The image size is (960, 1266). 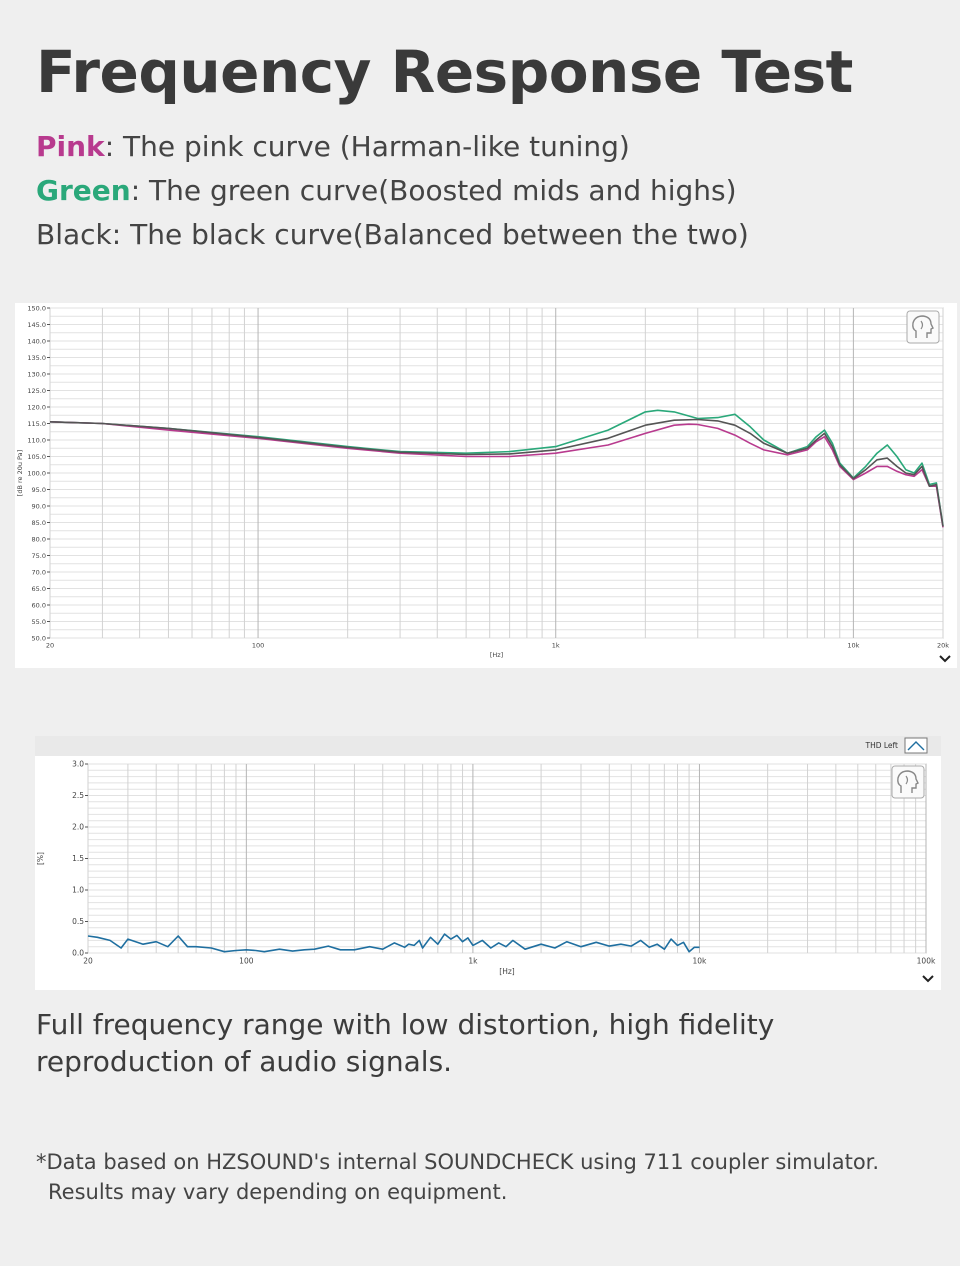 I want to click on y-tick-label: 0.0, so click(x=78, y=953).